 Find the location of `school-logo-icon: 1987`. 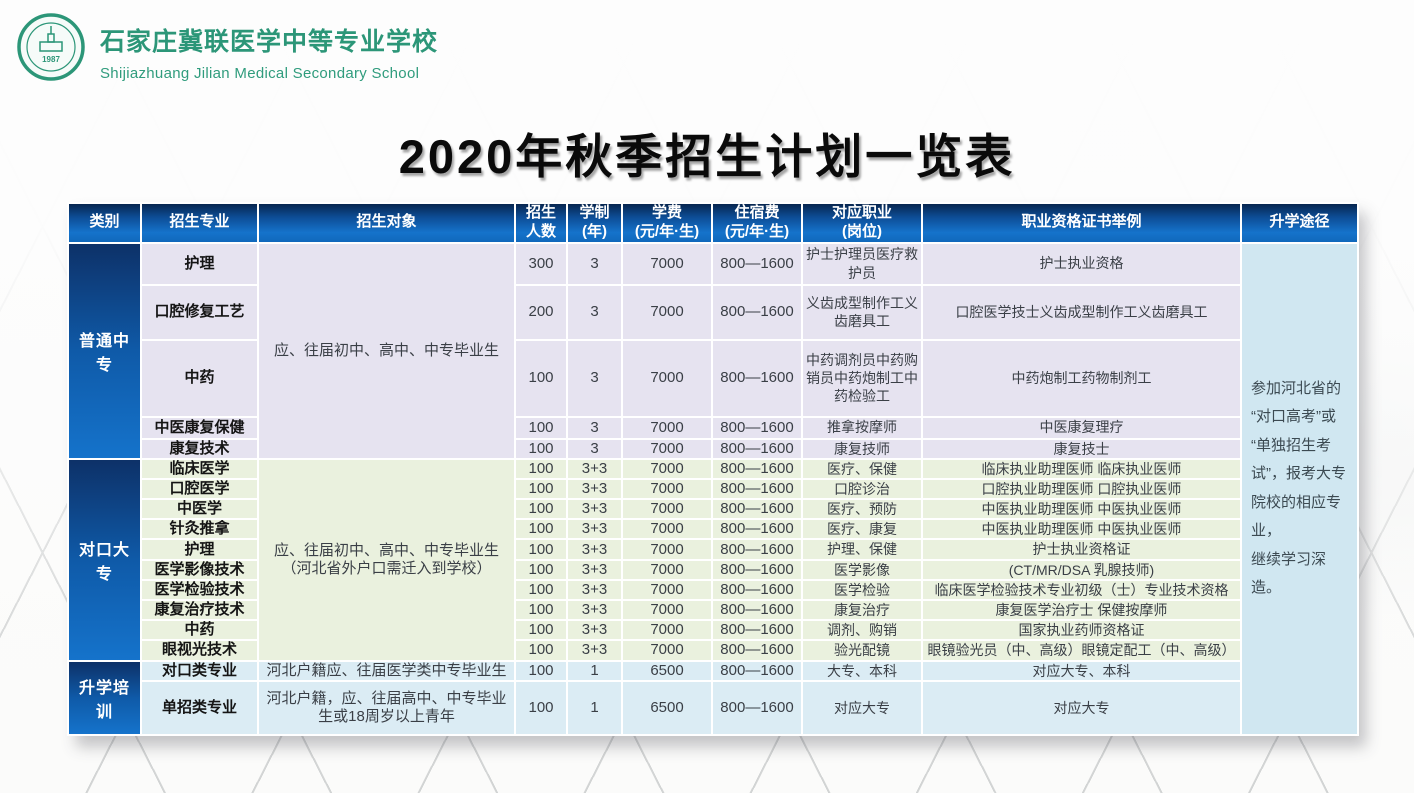

school-logo-icon: 1987 is located at coordinates (51, 47).